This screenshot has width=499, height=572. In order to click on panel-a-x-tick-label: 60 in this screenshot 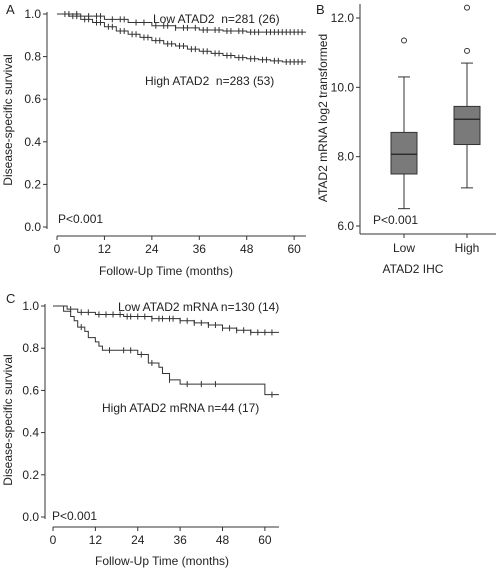, I will do `click(294, 249)`.